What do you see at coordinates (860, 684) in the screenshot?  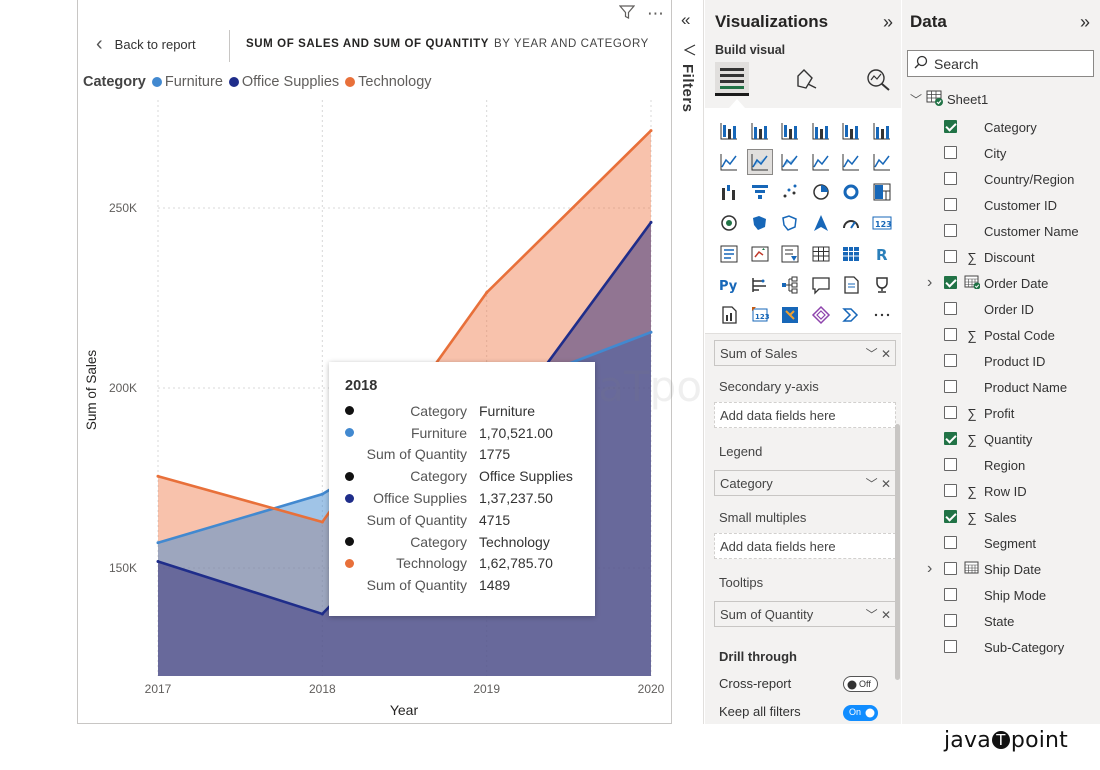 I see `cross-report-toggle: Off` at bounding box center [860, 684].